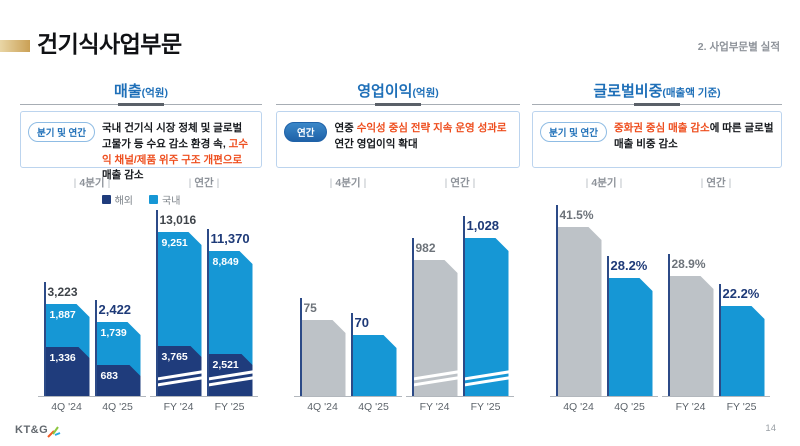  Describe the element at coordinates (306, 132) in the screenshot. I see `callout-badge: 연간` at that location.